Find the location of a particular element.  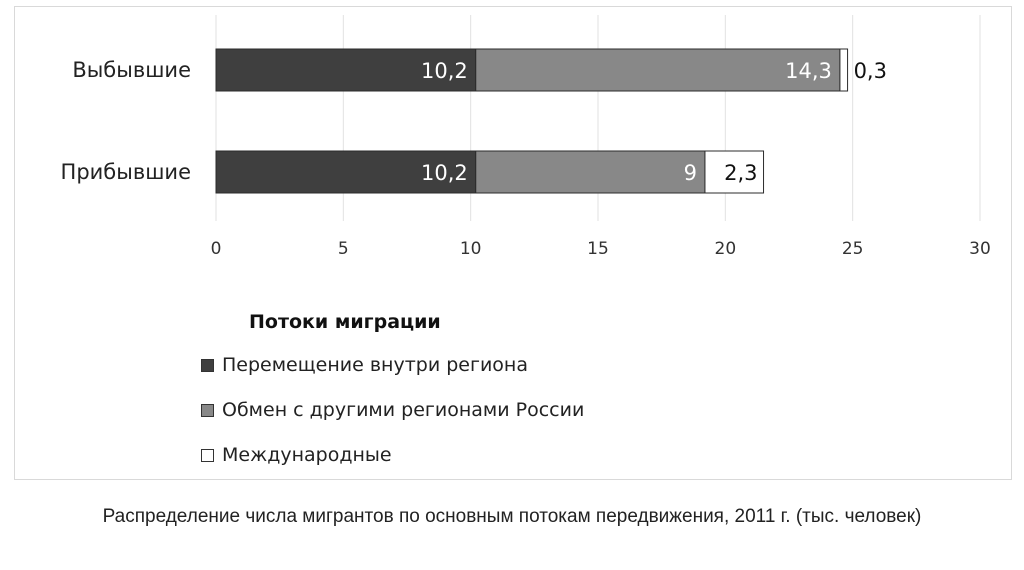

legend-label-intra-region: Перемещение внутри региона is located at coordinates (375, 365).